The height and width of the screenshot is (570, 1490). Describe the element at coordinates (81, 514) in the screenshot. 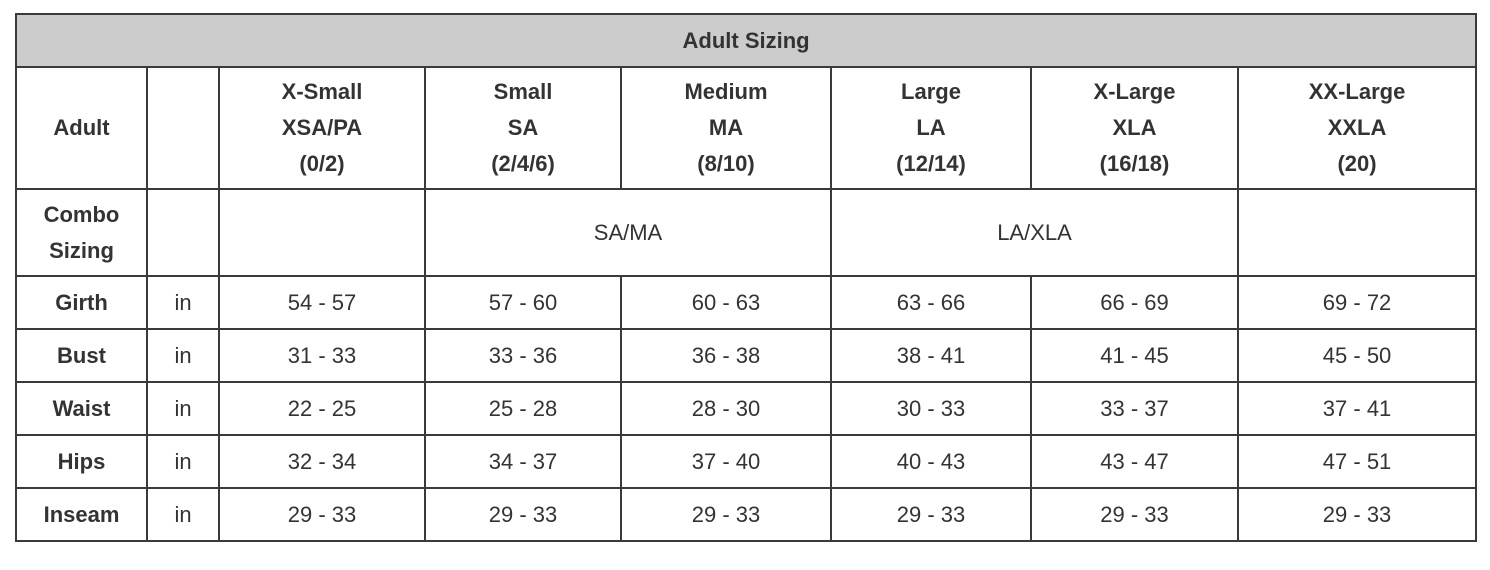

I see `row-label: Inseam` at that location.